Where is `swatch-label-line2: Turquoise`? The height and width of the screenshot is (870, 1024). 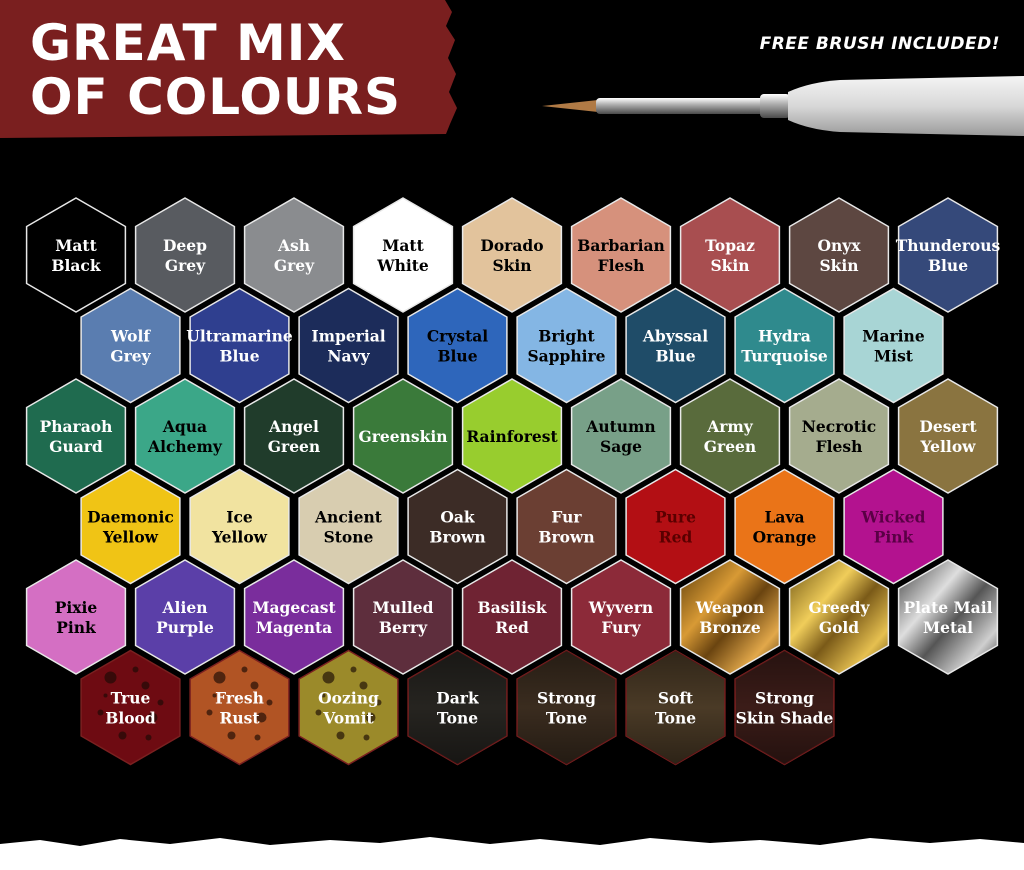
swatch-label-line2: Turquoise is located at coordinates (784, 356).